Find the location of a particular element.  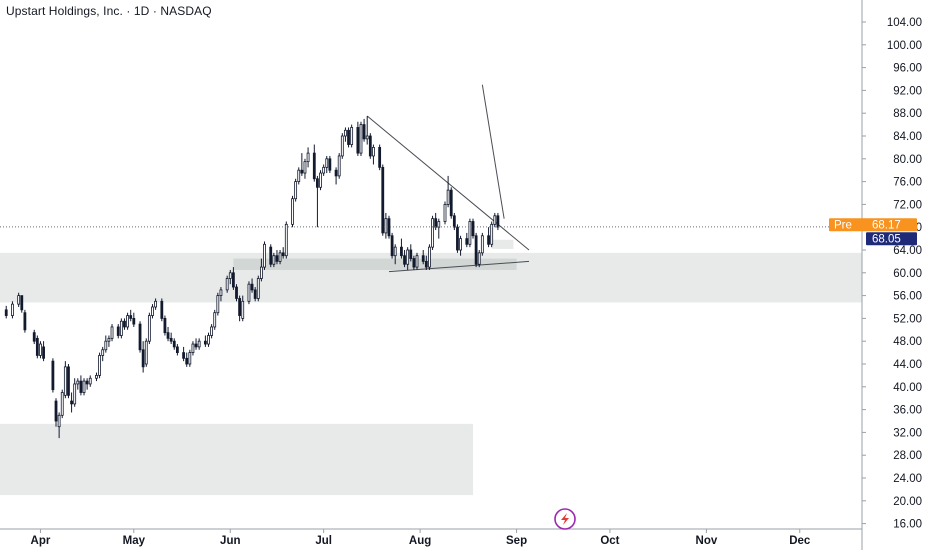

time-tick-label: Apr is located at coordinates (41, 541).